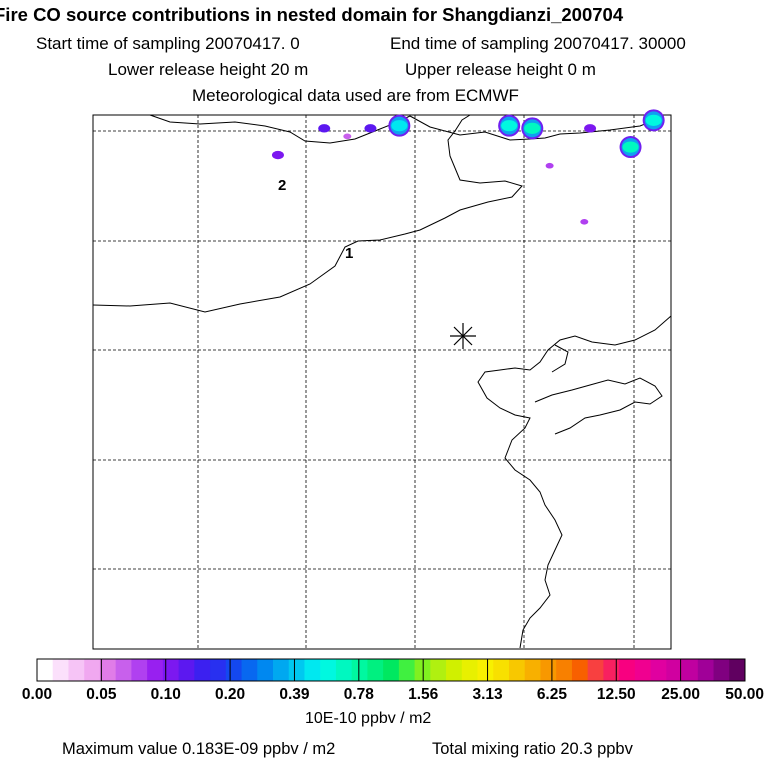  What do you see at coordinates (208, 69) in the screenshot?
I see `lower-release-text: Lower release height 20 m` at bounding box center [208, 69].